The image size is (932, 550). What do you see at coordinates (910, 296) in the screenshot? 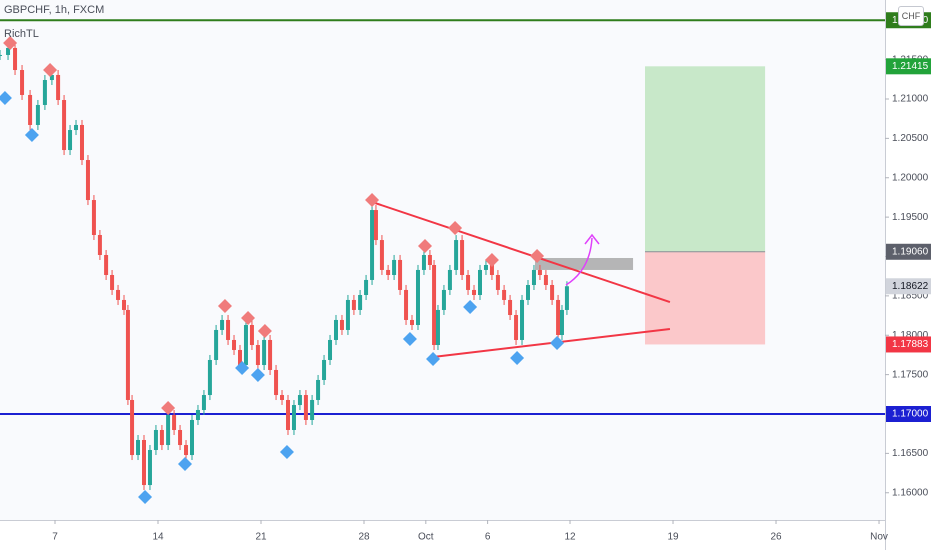
I see `y-tick-label: 1.18500` at bounding box center [910, 296].